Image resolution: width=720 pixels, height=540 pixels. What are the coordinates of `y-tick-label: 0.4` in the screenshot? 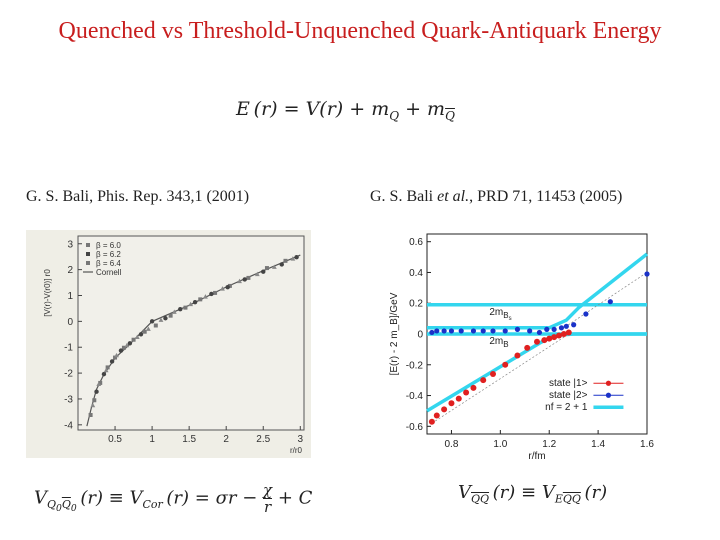 It's located at (416, 273).